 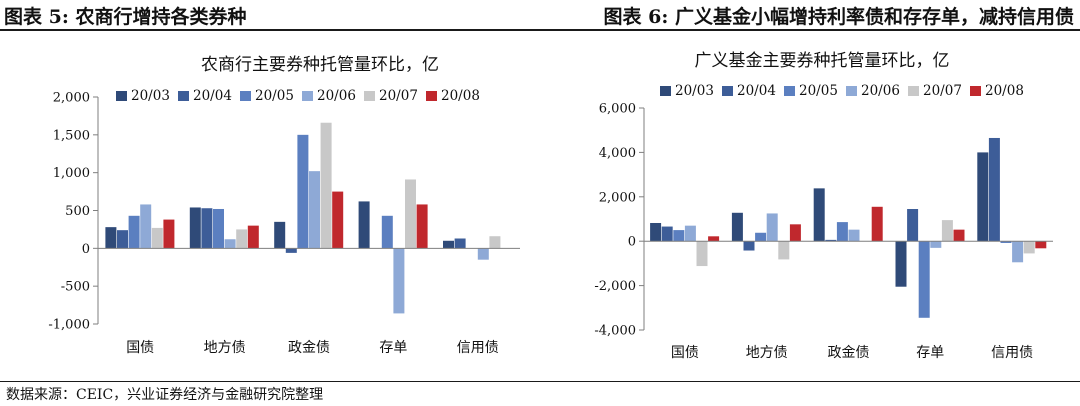 I want to click on figure-6-label: 图表 6: 广义基金小幅增持利率债和存存单，减持信用债, so click(x=838, y=17).